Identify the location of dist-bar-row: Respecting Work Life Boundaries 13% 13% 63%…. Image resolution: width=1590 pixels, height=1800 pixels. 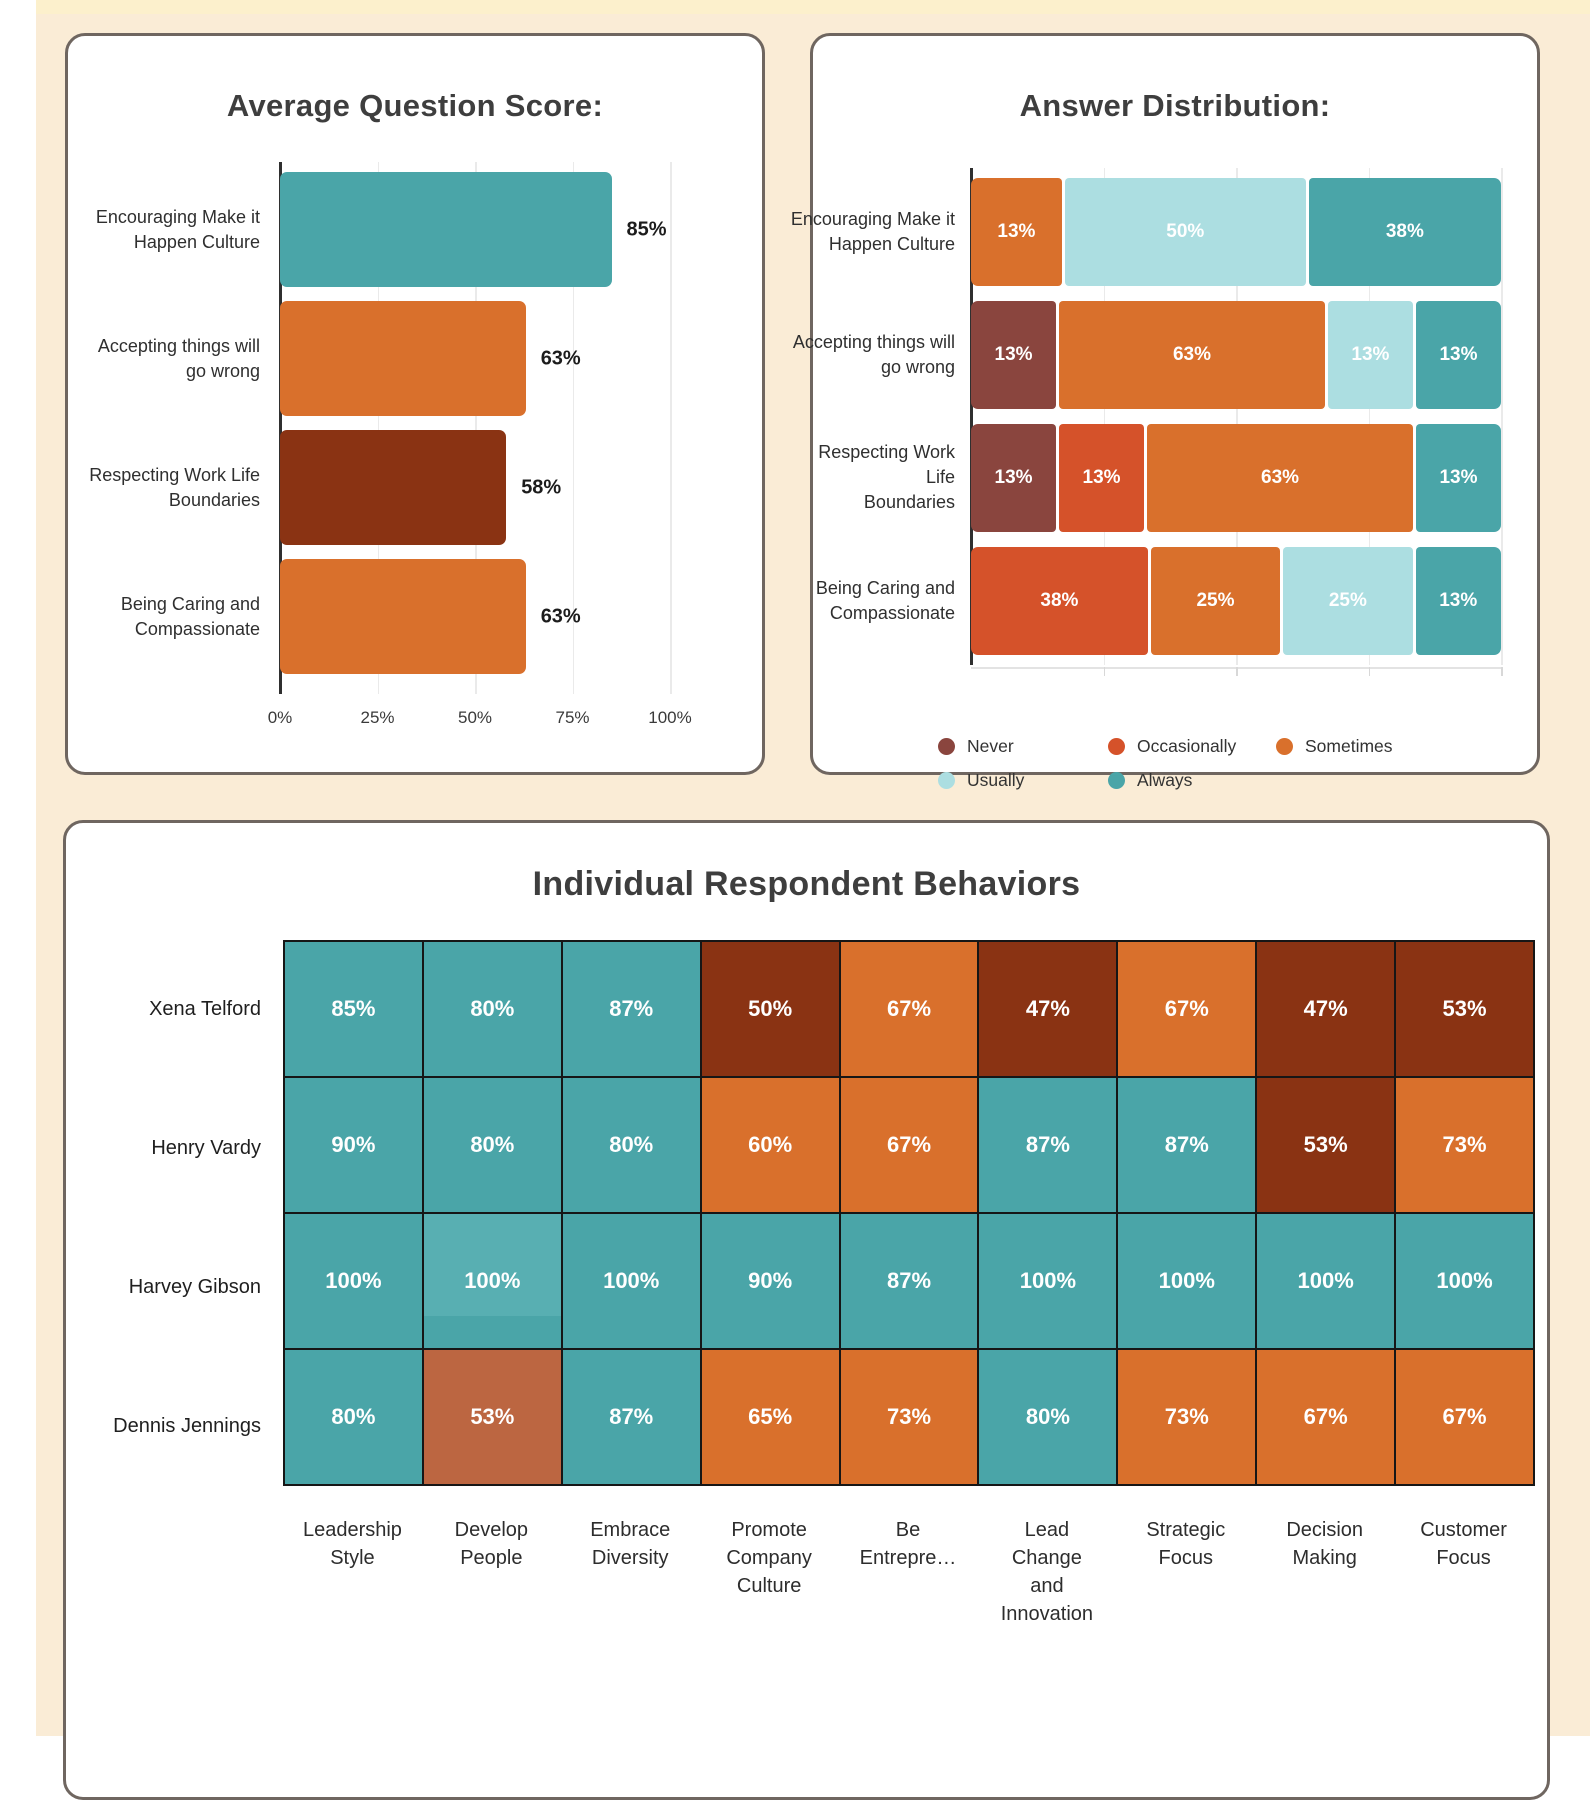
(1159, 478).